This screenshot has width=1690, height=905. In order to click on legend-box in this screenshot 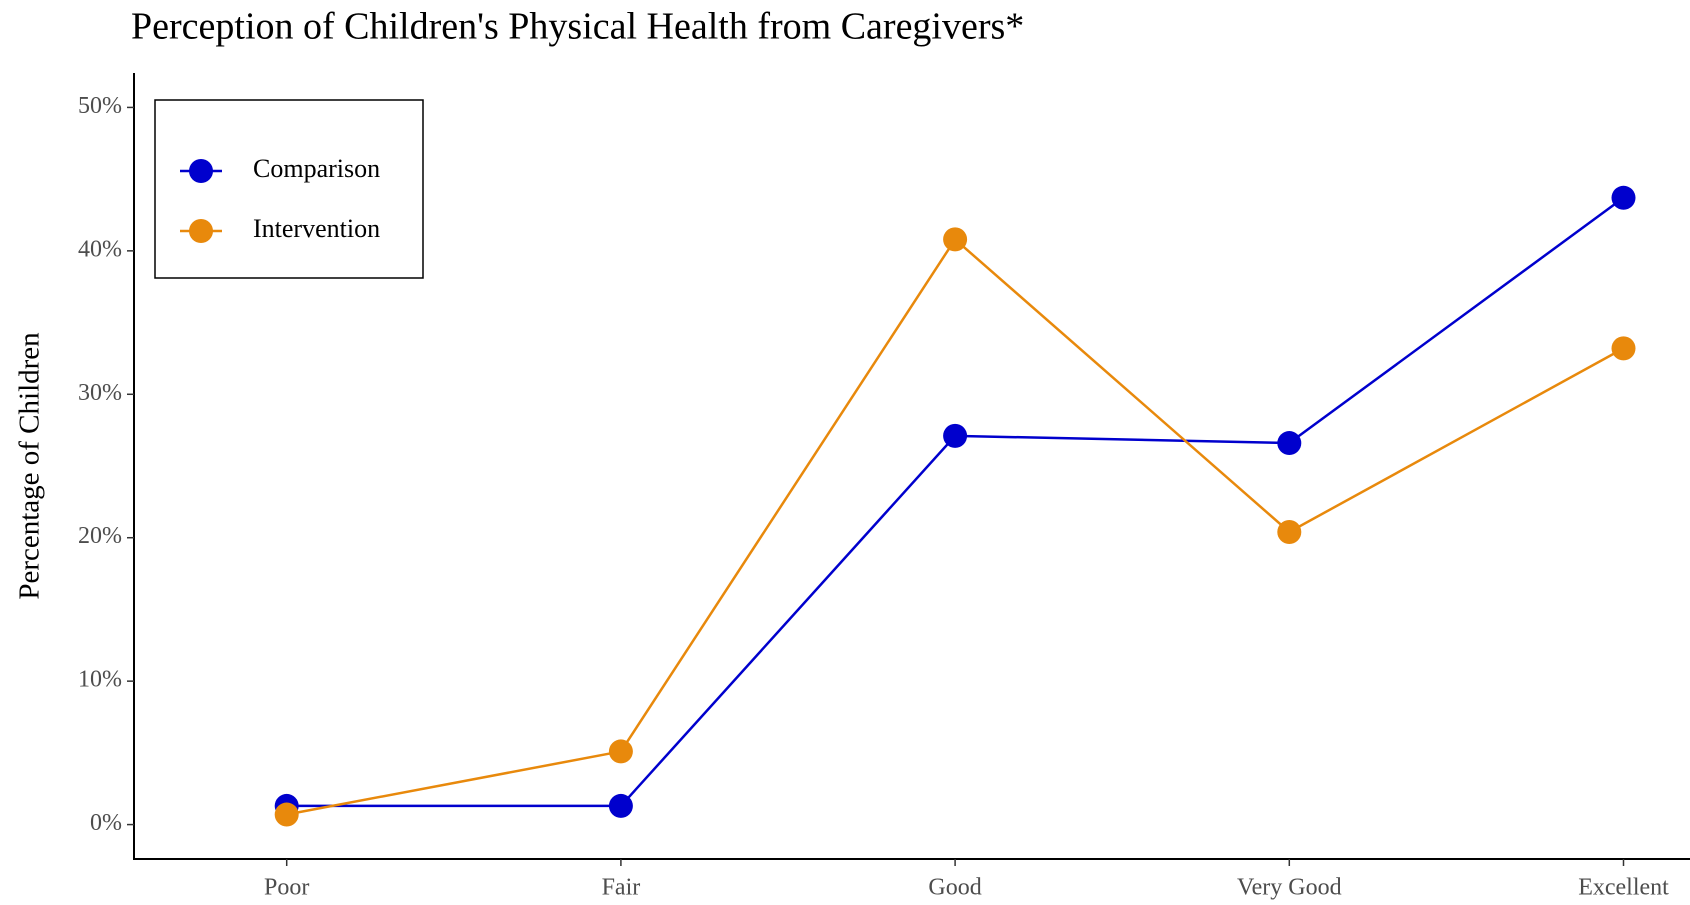, I will do `click(289, 189)`.